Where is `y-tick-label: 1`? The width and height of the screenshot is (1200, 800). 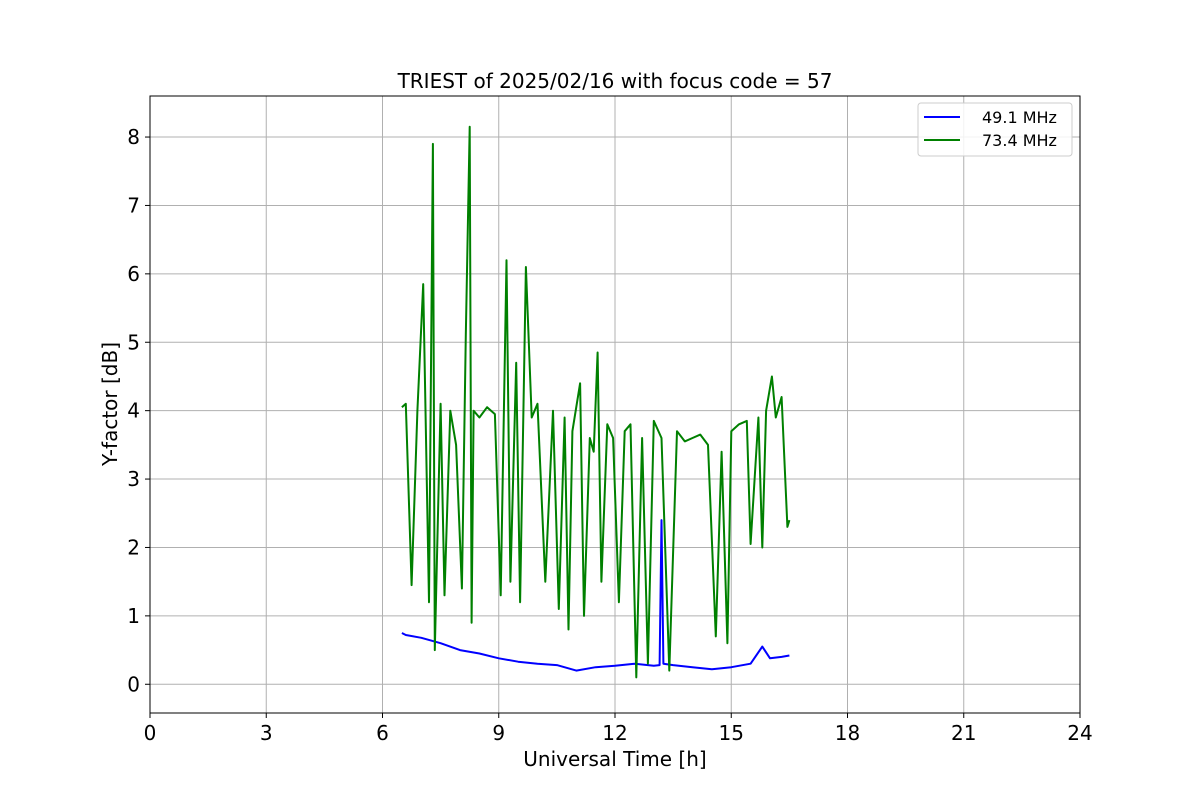 y-tick-label: 1 is located at coordinates (133, 616).